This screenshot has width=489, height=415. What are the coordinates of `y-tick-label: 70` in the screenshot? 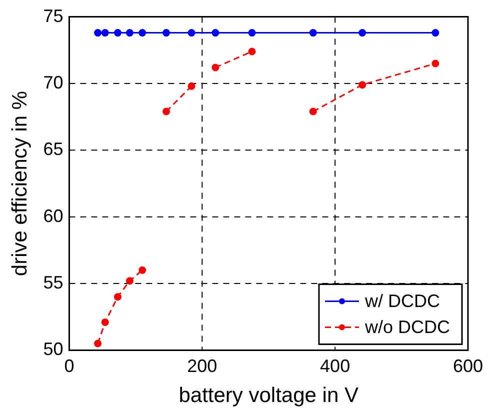 It's located at (53, 82).